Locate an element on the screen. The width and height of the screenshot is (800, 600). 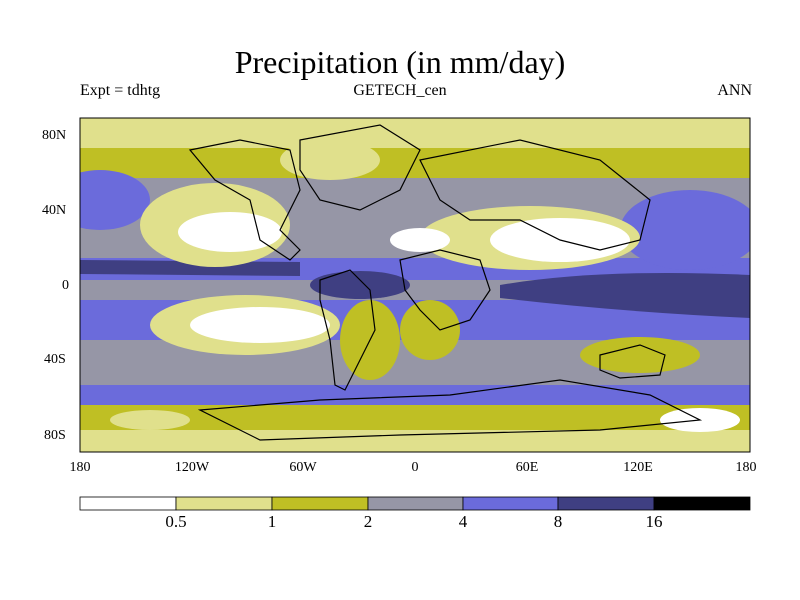
dataset-label: GETECH_cen is located at coordinates (400, 90).